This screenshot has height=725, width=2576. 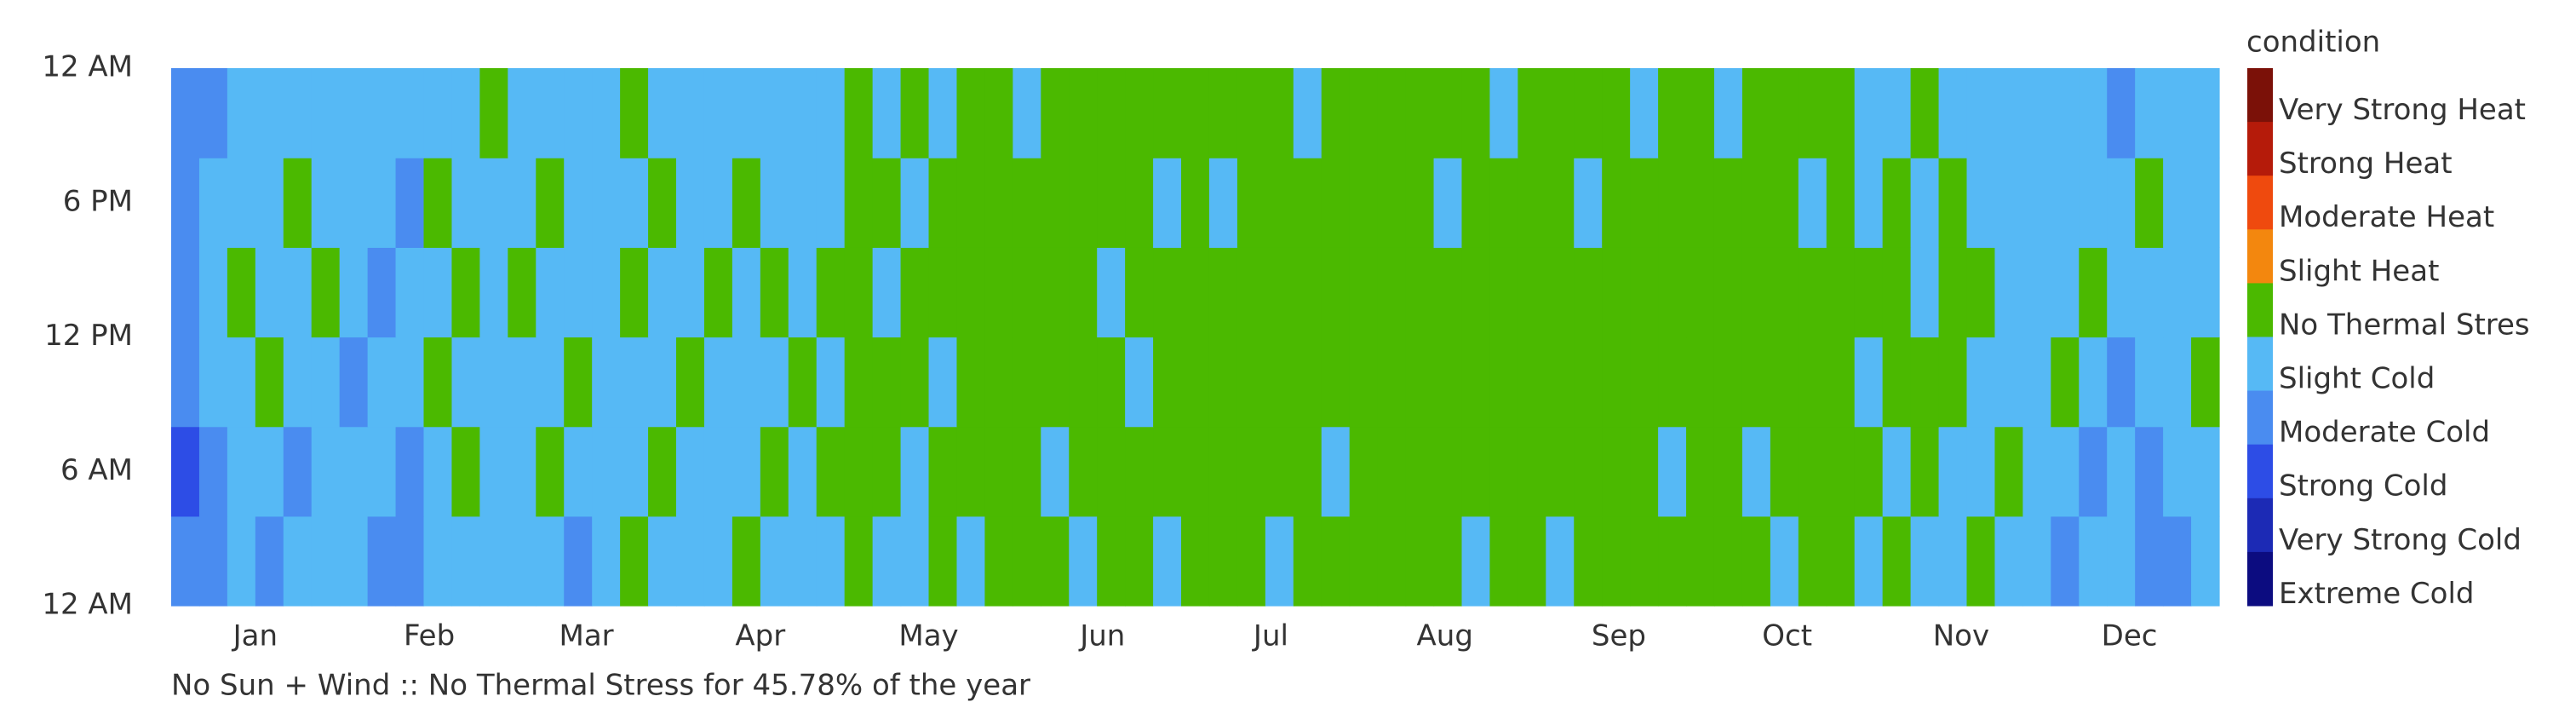 What do you see at coordinates (87, 67) in the screenshot?
I see `y-tick-label: 12 AM` at bounding box center [87, 67].